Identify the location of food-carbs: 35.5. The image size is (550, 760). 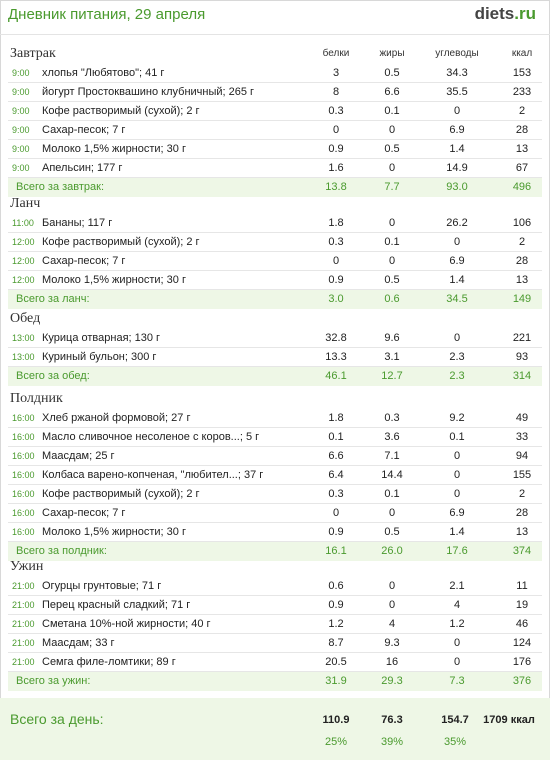
(457, 92).